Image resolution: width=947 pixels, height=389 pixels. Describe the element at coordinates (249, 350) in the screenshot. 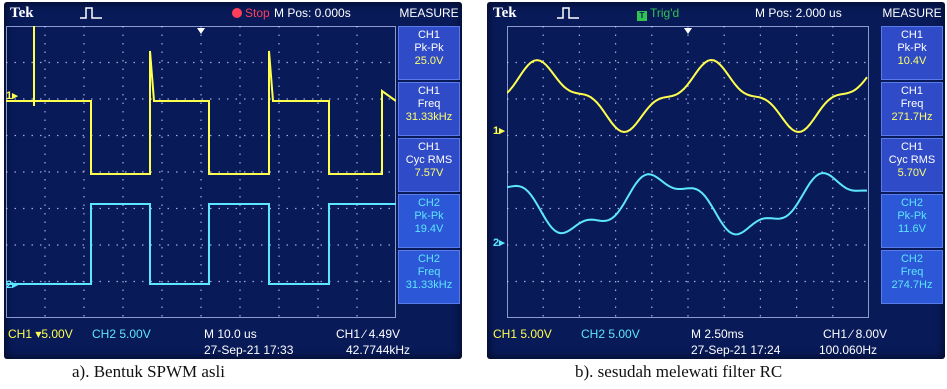

I see `datetime: 27-Sep-21 17:33` at that location.